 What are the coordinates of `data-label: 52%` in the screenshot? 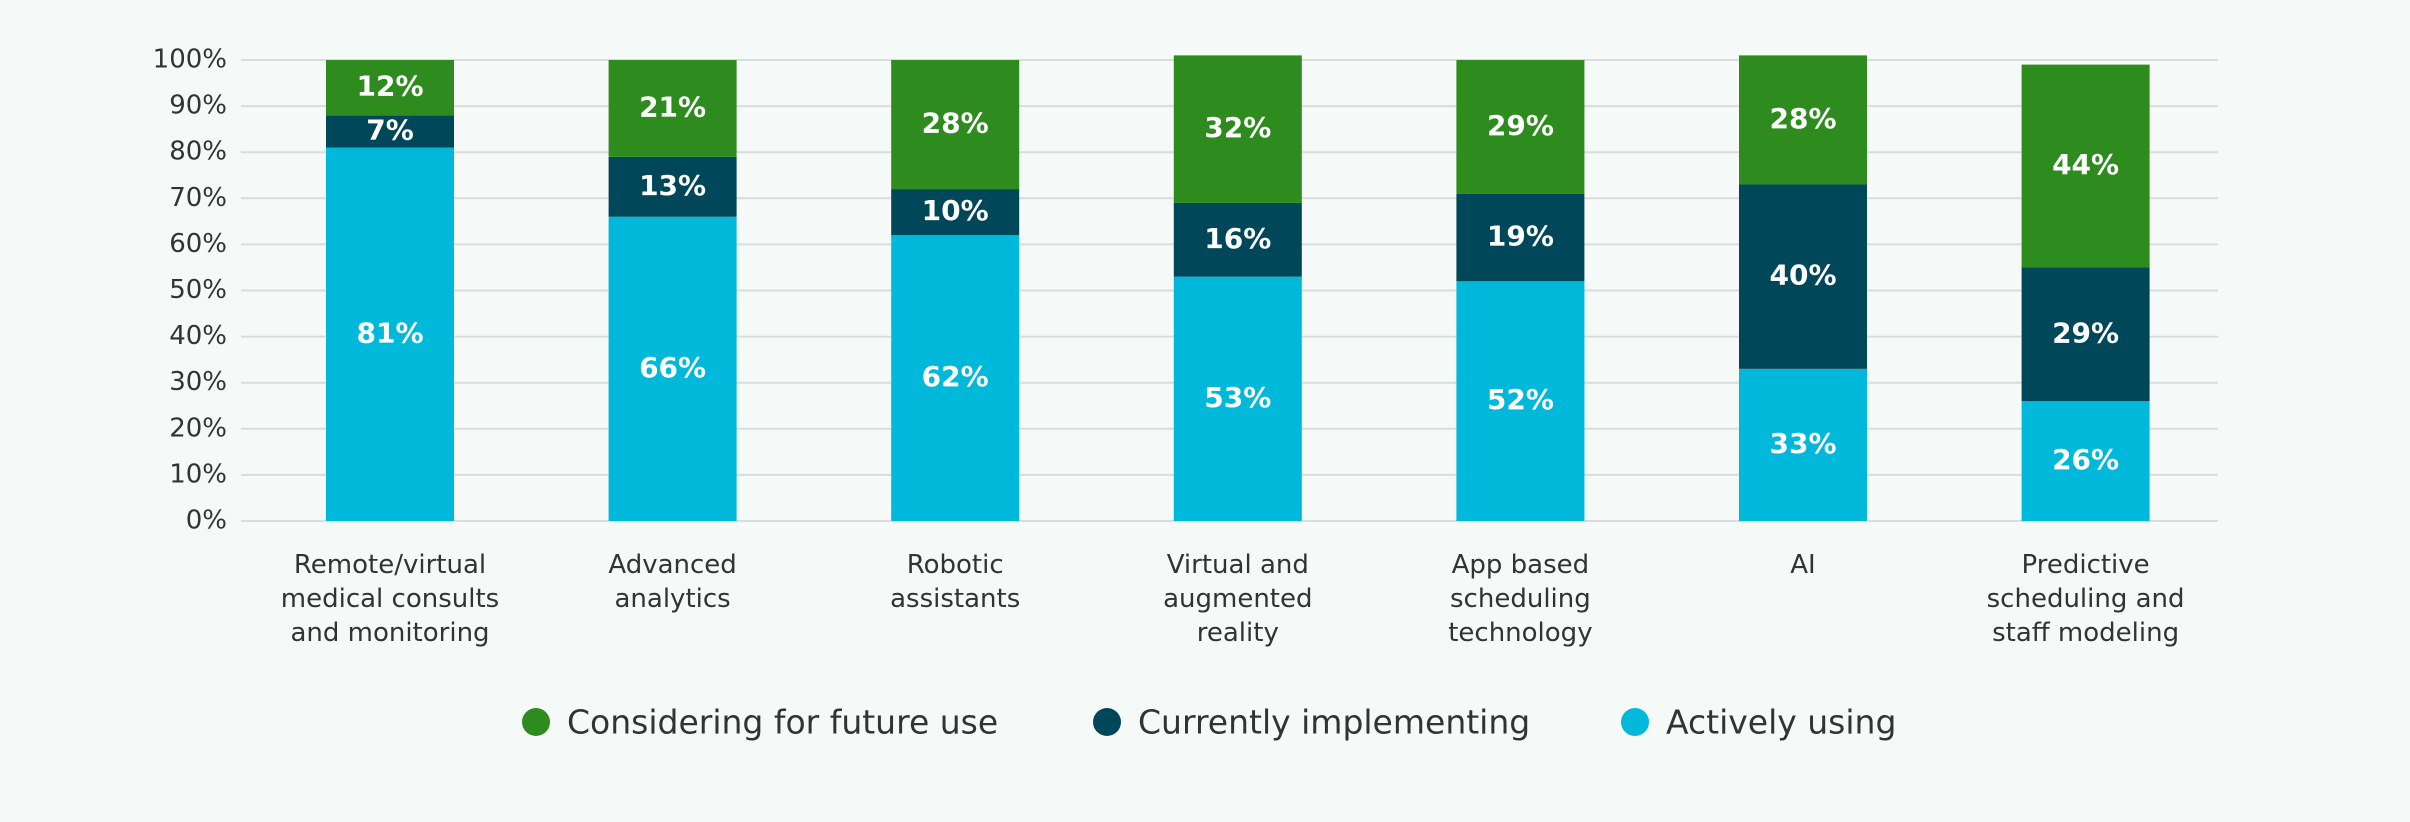 It's located at (1520, 399).